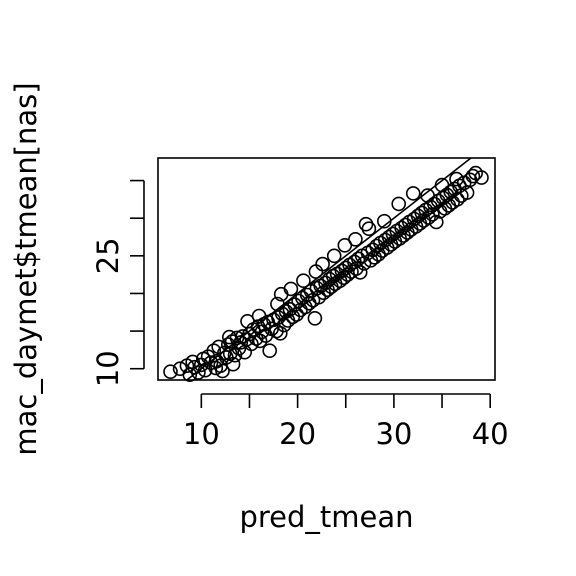 The width and height of the screenshot is (576, 576). I want to click on x-axis: 10 20 30 40, so click(346, 422).